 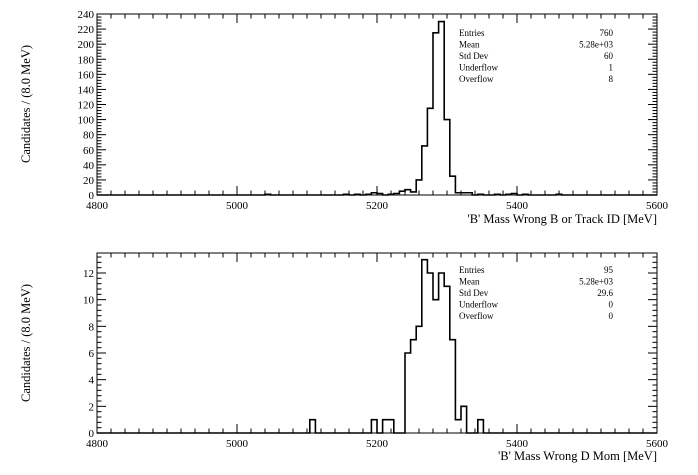 I want to click on y-tick-label: 2, so click(x=92, y=407).